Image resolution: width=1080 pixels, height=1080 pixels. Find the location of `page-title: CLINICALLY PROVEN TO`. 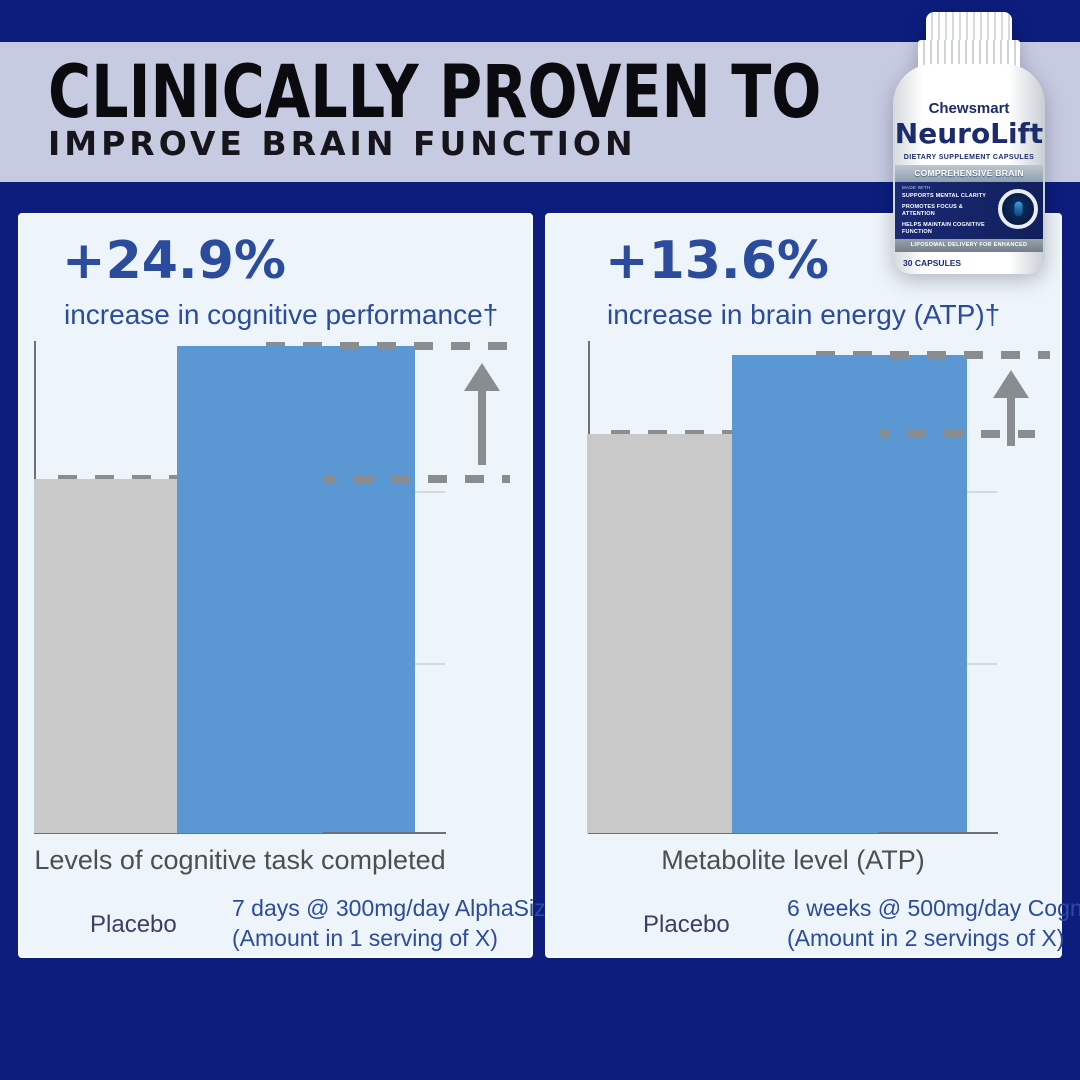

page-title: CLINICALLY PROVEN TO is located at coordinates (435, 93).